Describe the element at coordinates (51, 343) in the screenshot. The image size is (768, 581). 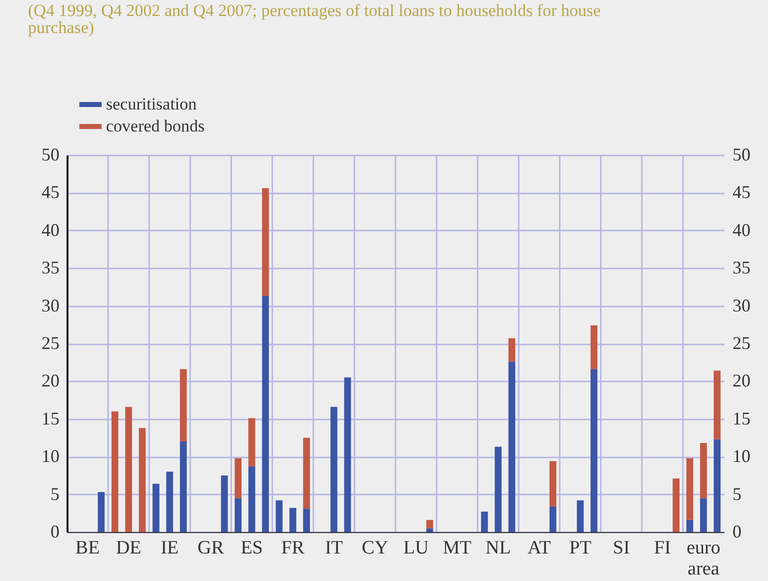
I see `y-tick-label: 25` at that location.